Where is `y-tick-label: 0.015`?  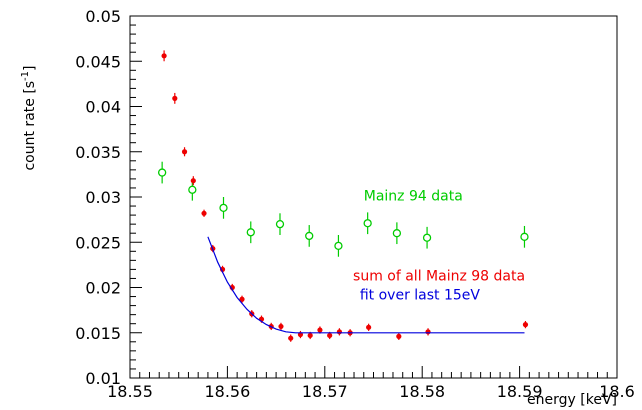 y-tick-label: 0.015 is located at coordinates (98, 333).